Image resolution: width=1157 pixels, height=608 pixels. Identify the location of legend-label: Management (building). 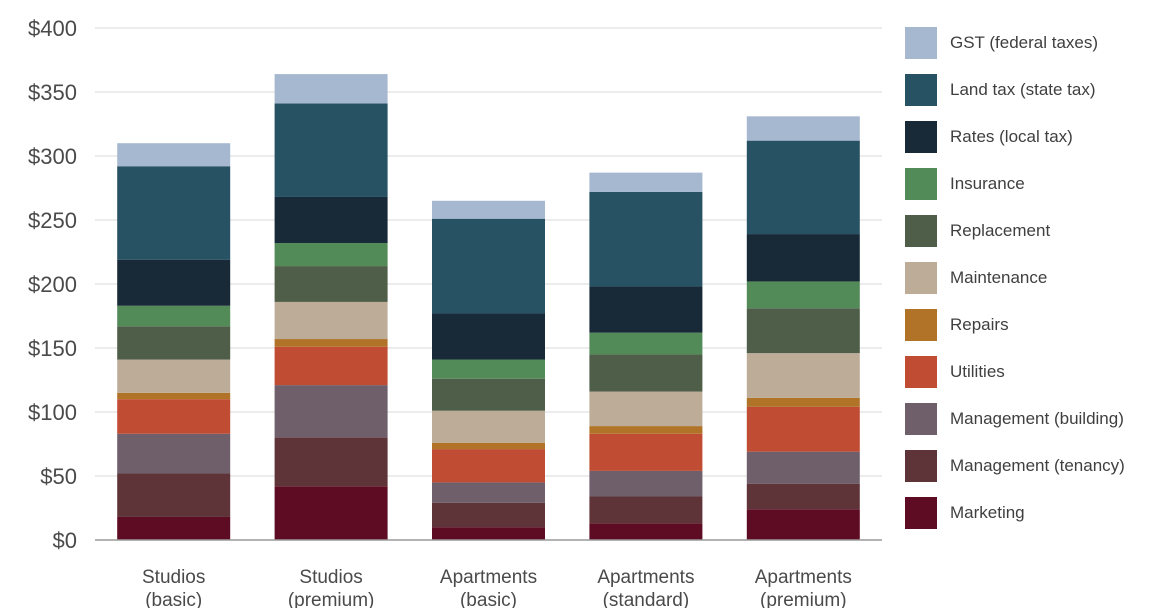
(1037, 418).